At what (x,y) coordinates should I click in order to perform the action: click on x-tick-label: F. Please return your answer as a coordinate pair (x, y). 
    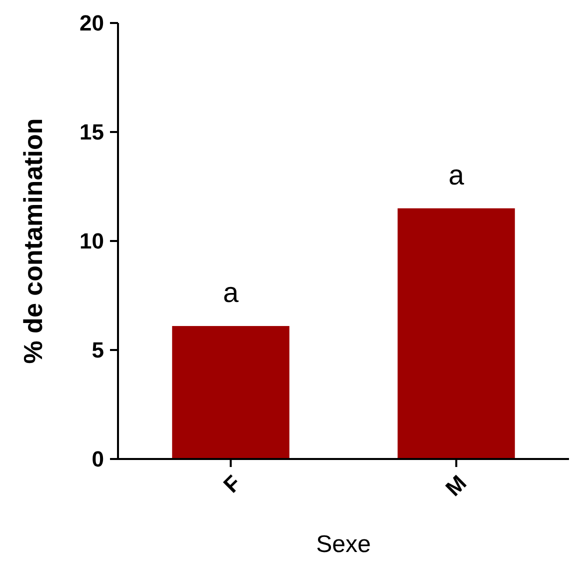
    Looking at the image, I should click on (232, 484).